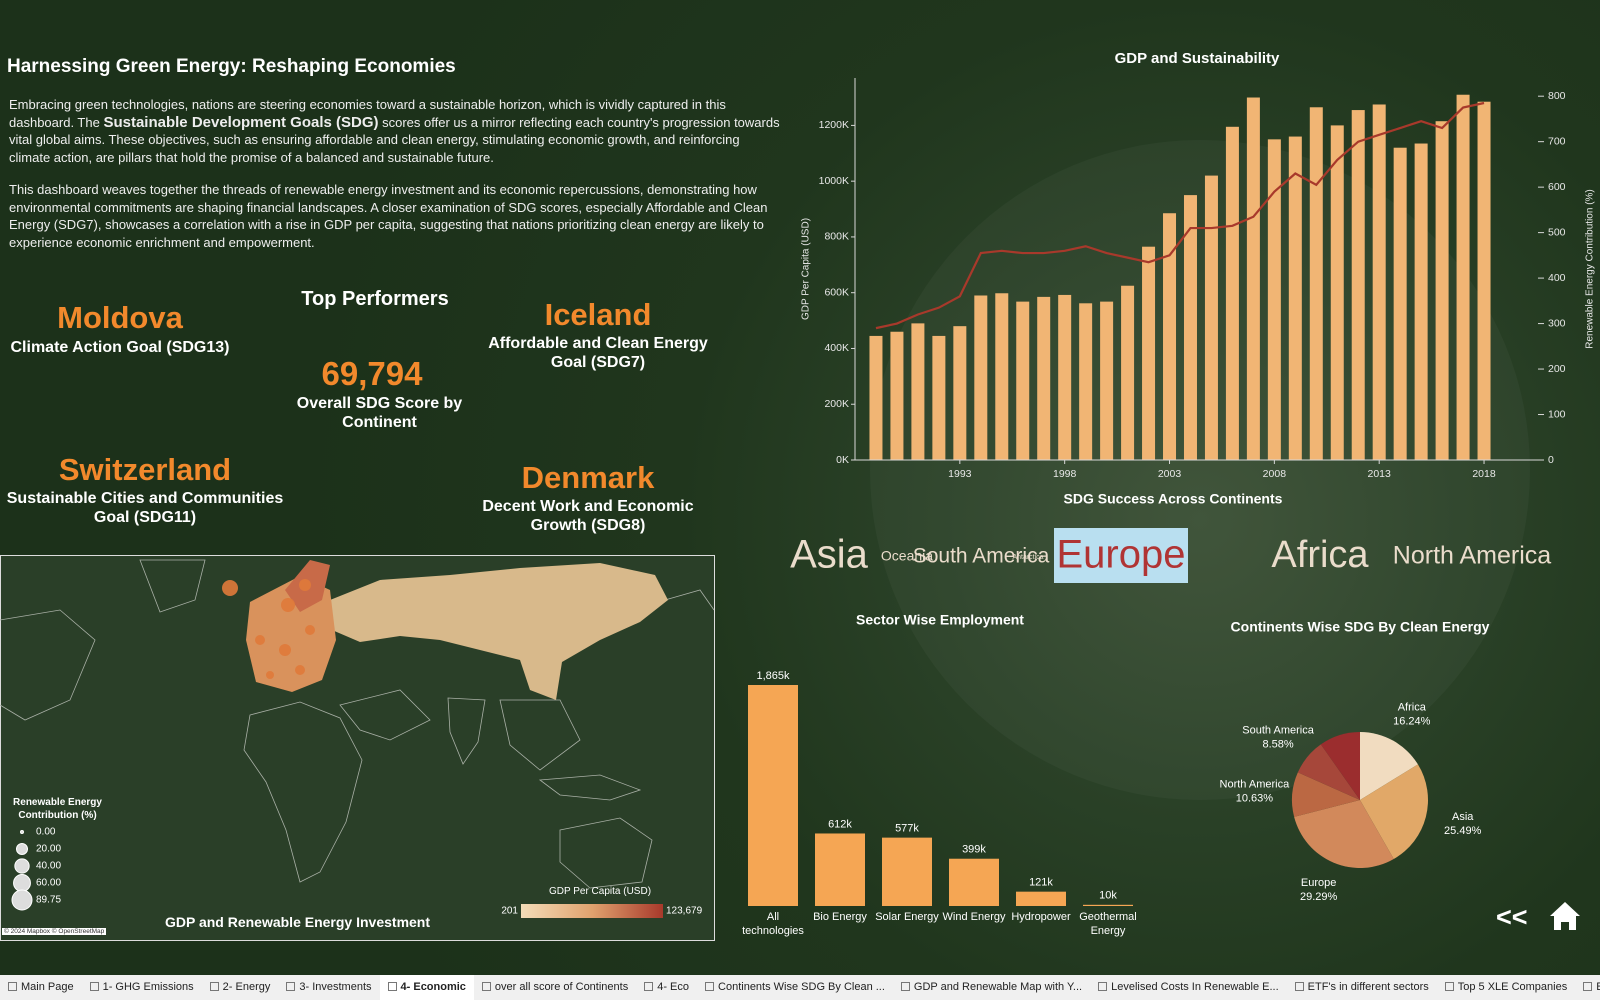 The image size is (1600, 1000). Describe the element at coordinates (1512, 987) in the screenshot. I see `tab-label: Top 5 XLE Companies` at that location.